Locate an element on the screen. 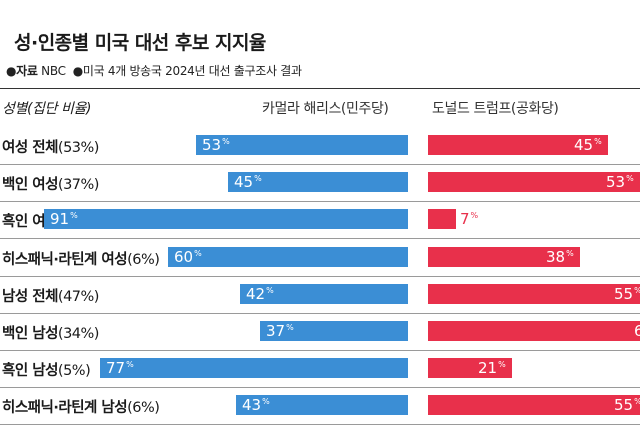  category-label: 히스패닉·라틴계 여성(6%) is located at coordinates (81, 258).